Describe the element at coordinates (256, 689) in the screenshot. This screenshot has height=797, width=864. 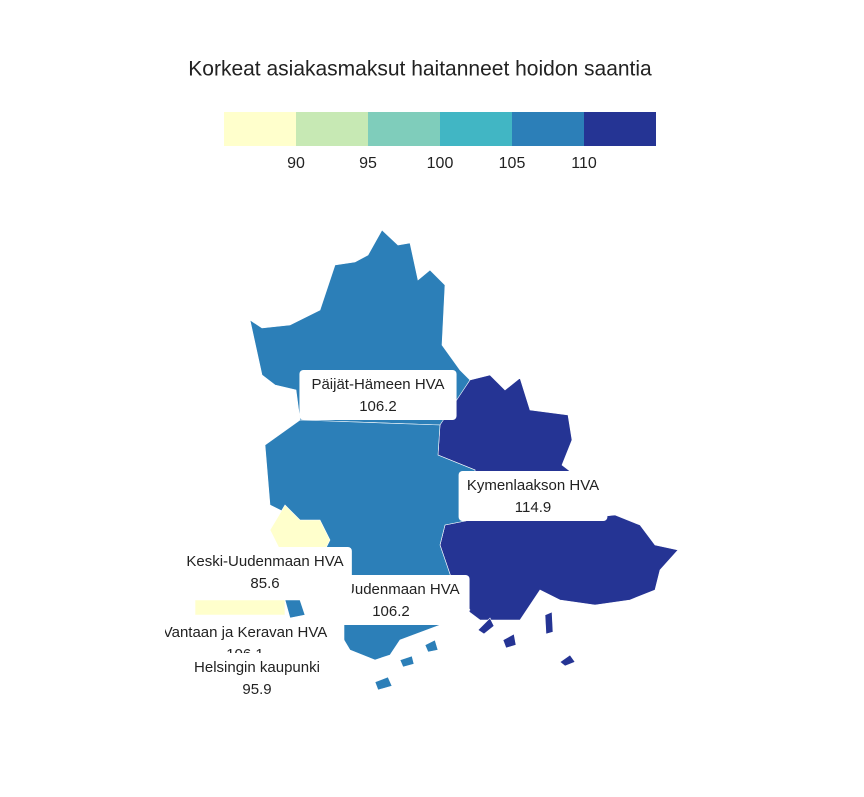
I see `region-value: 95.9` at that location.